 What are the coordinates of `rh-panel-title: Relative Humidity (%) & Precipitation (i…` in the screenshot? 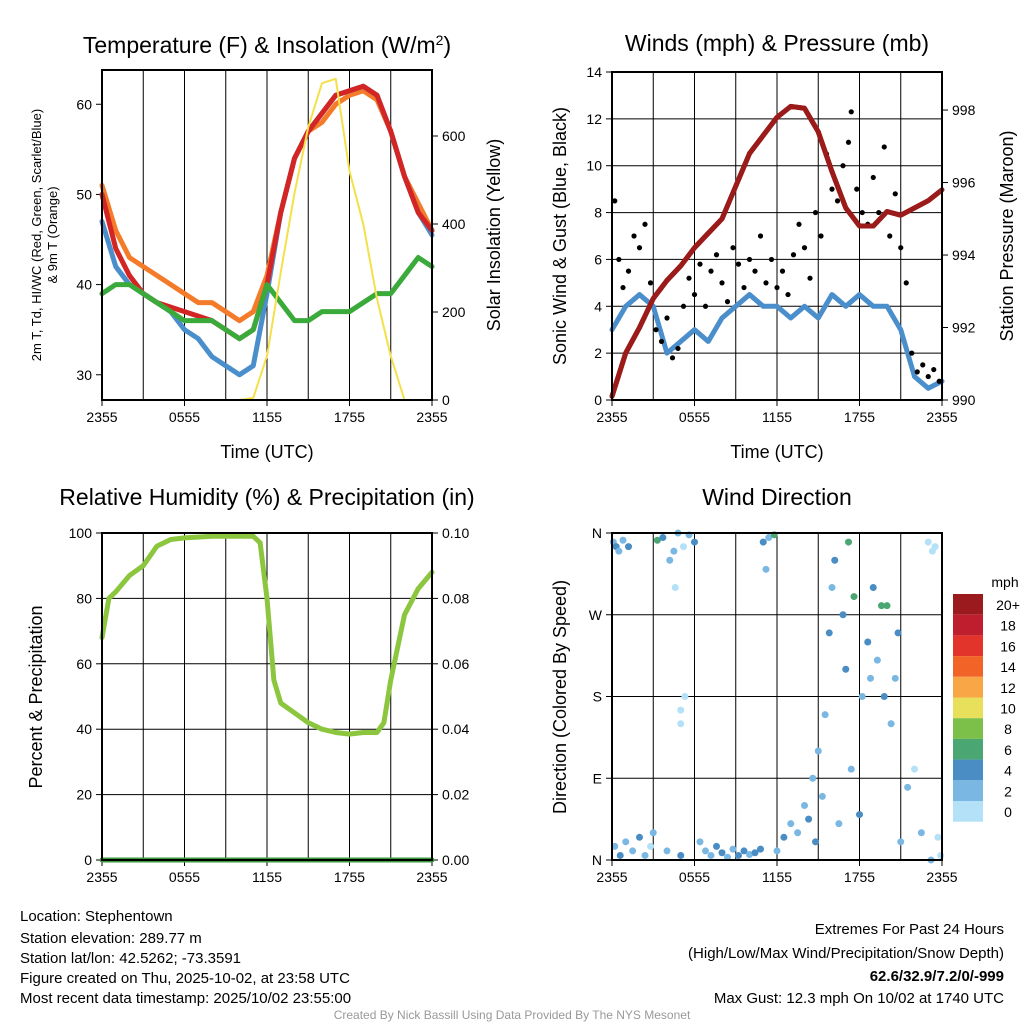 It's located at (266, 497).